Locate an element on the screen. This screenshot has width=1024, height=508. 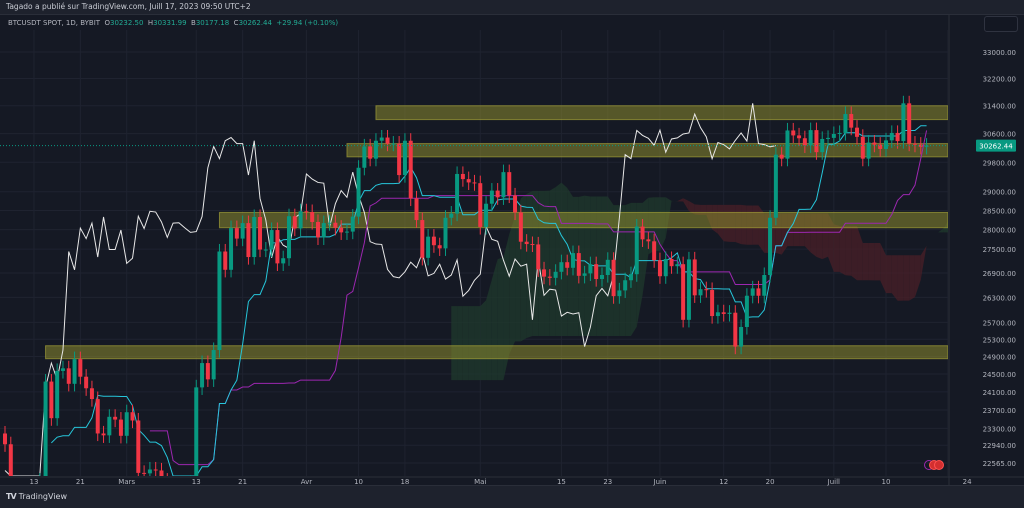
time-tick-label: 20 is located at coordinates (770, 482).